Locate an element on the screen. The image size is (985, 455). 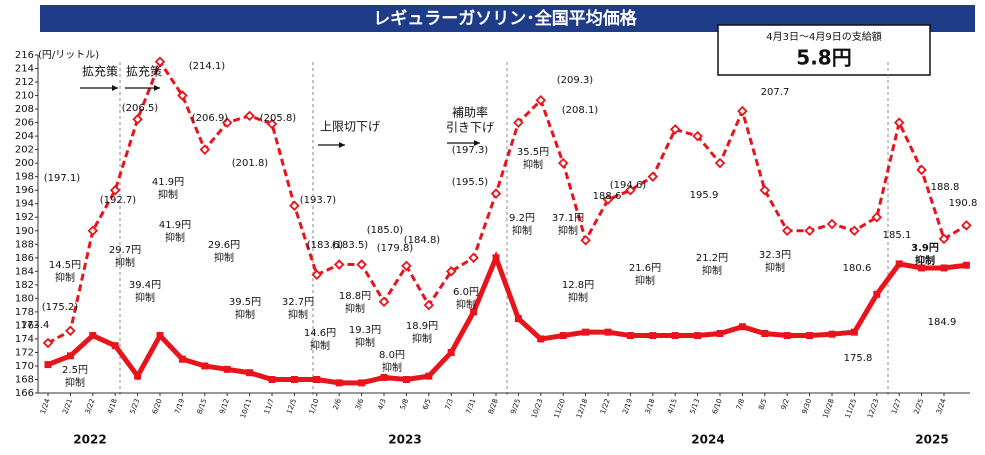
subsidy-label: 35.5円 is located at coordinates (533, 152).